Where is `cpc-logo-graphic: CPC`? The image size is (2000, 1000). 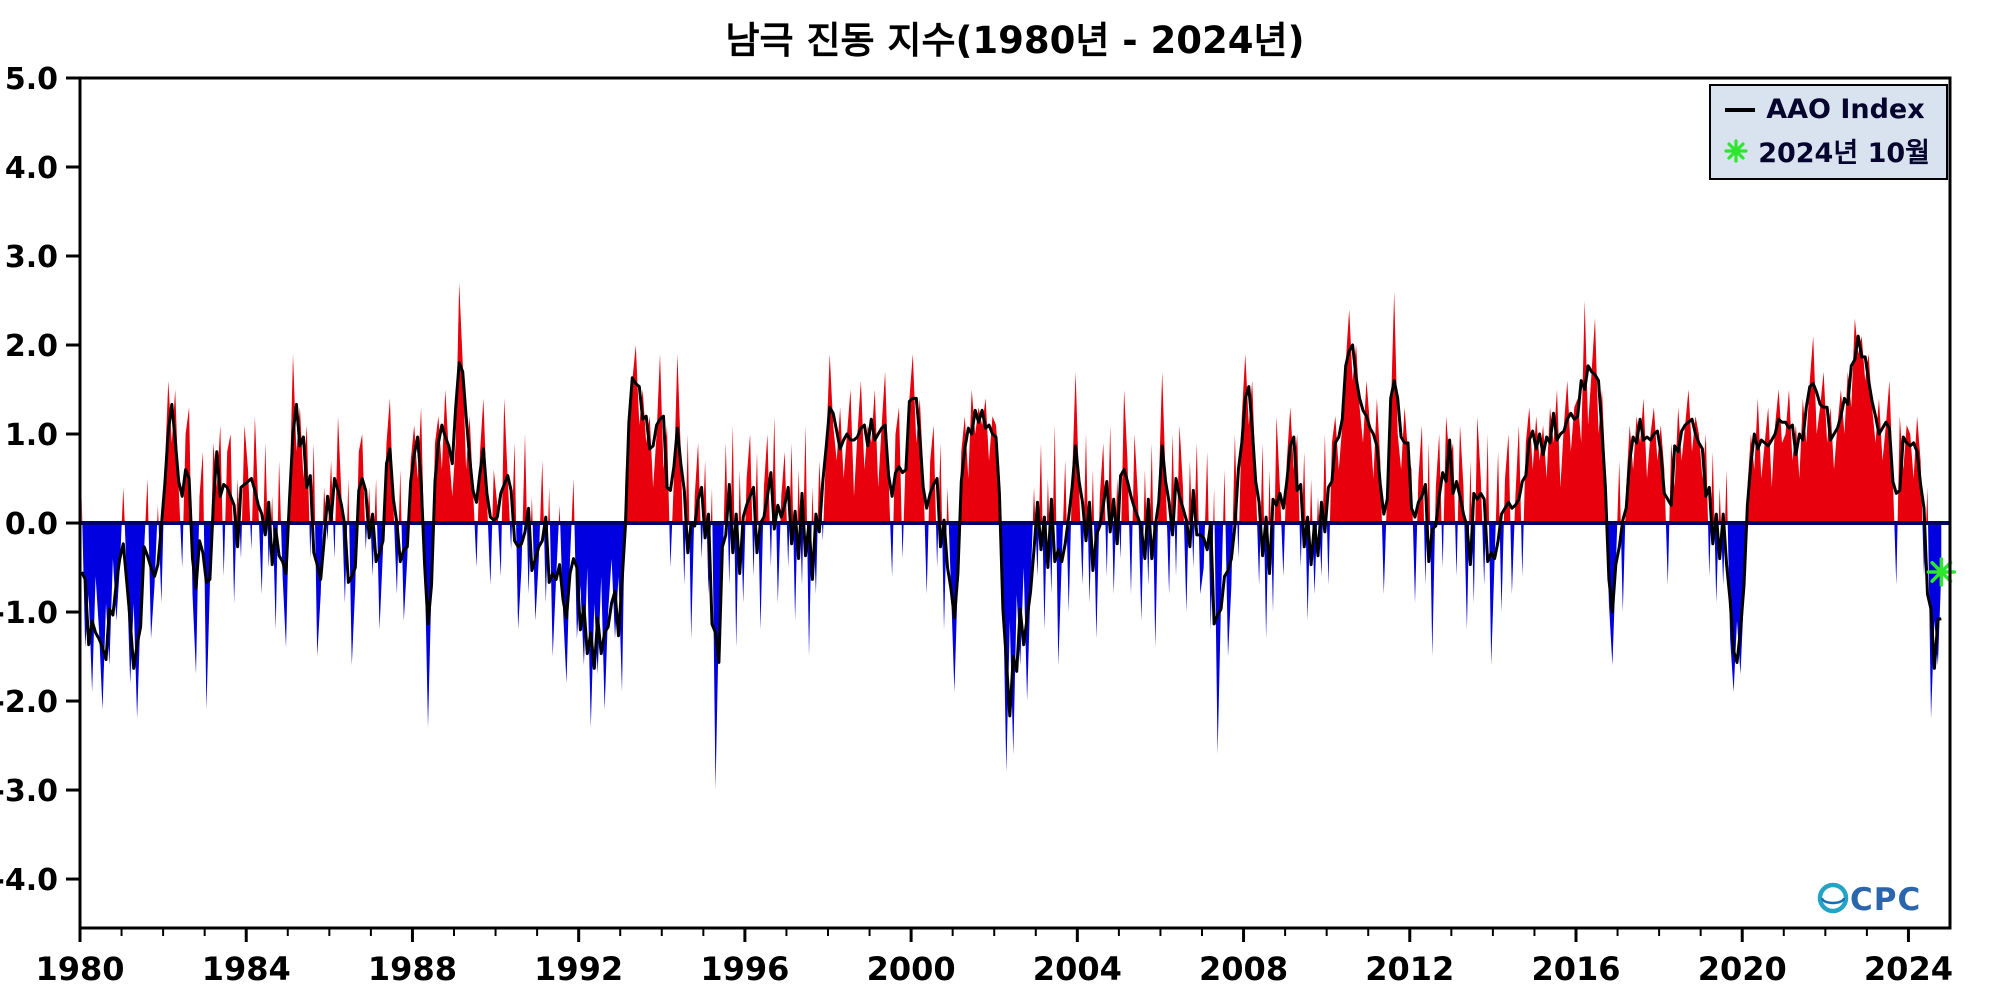 cpc-logo-graphic: CPC is located at coordinates (1869, 900).